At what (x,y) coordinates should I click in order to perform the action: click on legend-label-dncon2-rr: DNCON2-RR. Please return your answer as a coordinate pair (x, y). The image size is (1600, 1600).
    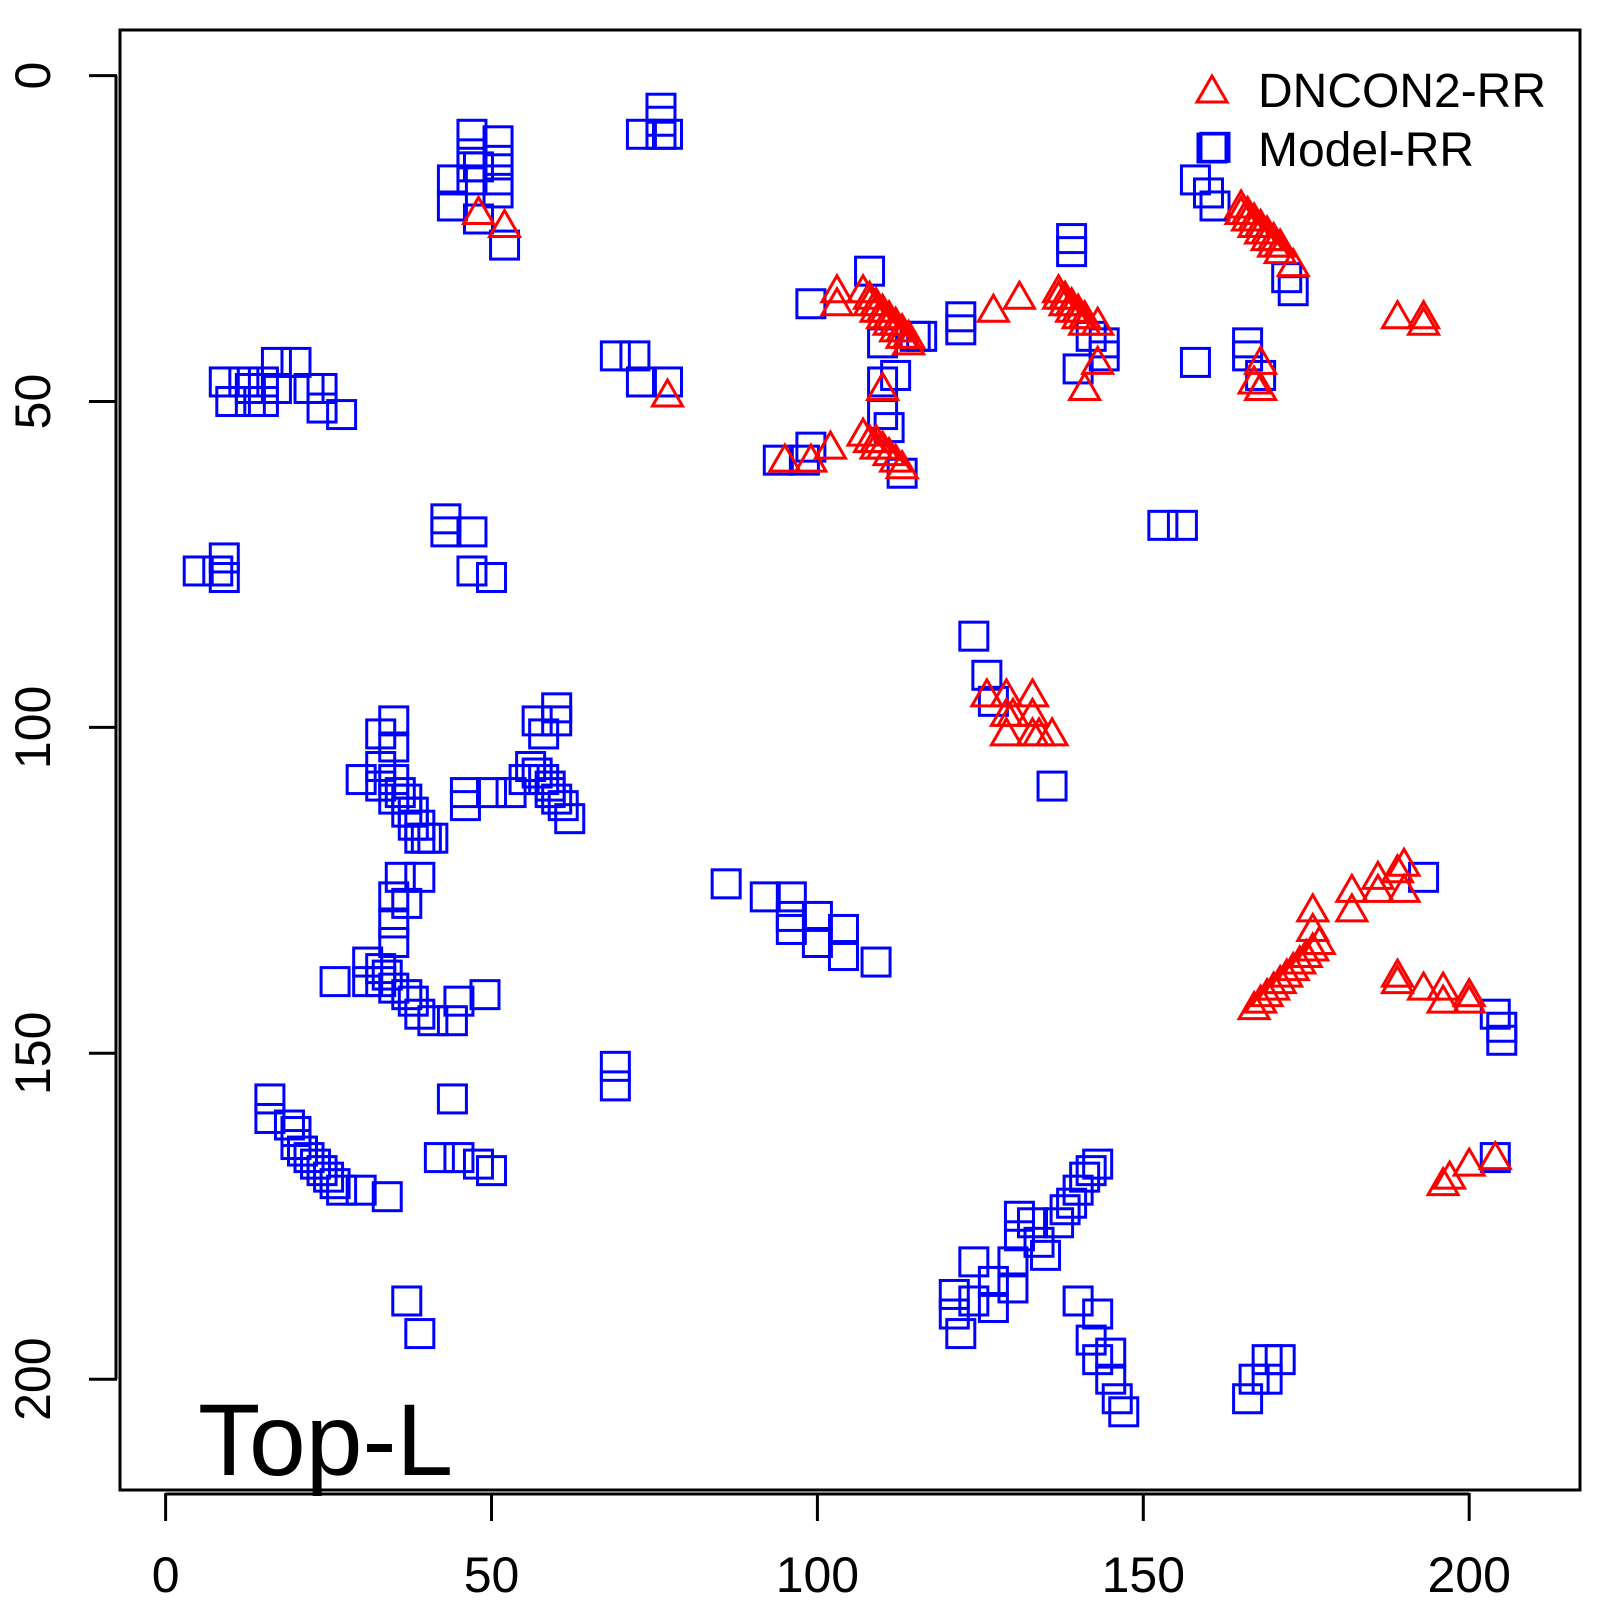
    Looking at the image, I should click on (1402, 91).